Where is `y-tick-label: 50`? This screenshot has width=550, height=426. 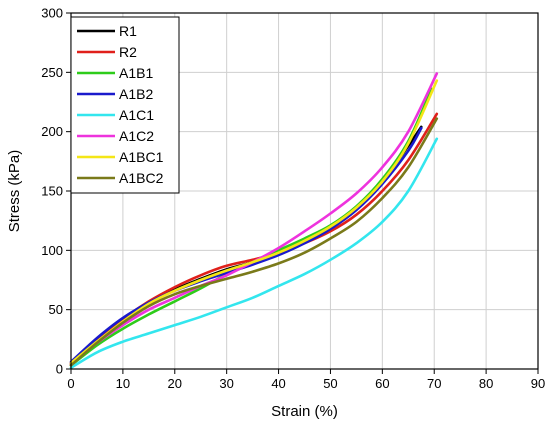 y-tick-label: 50 is located at coordinates (56, 309).